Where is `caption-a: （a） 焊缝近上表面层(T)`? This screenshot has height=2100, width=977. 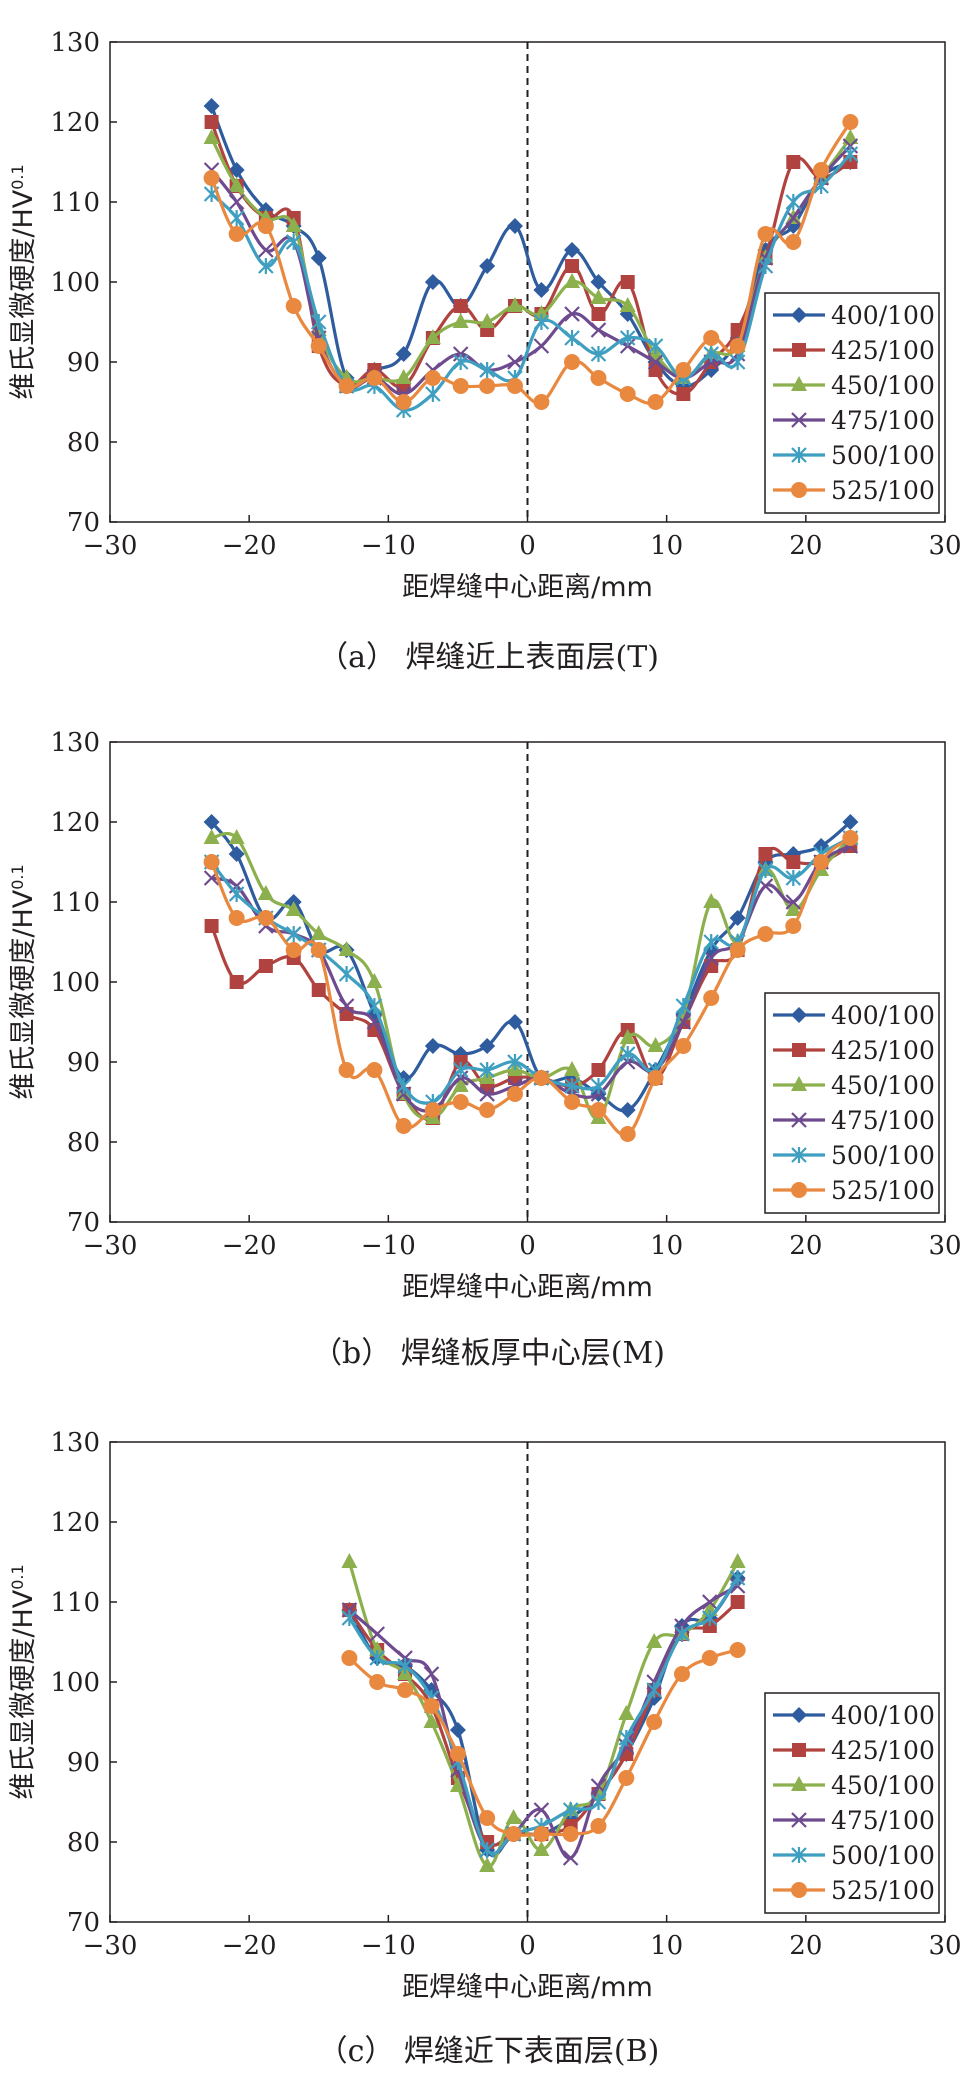
caption-a: （a） 焊缝近上表面层(T) is located at coordinates (488, 657).